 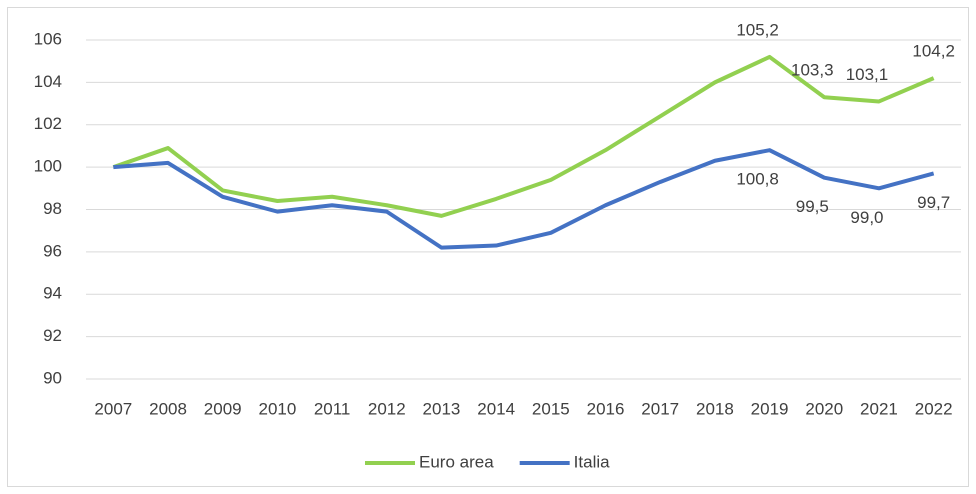 What do you see at coordinates (442, 408) in the screenshot?
I see `x-tick-label: 2013` at bounding box center [442, 408].